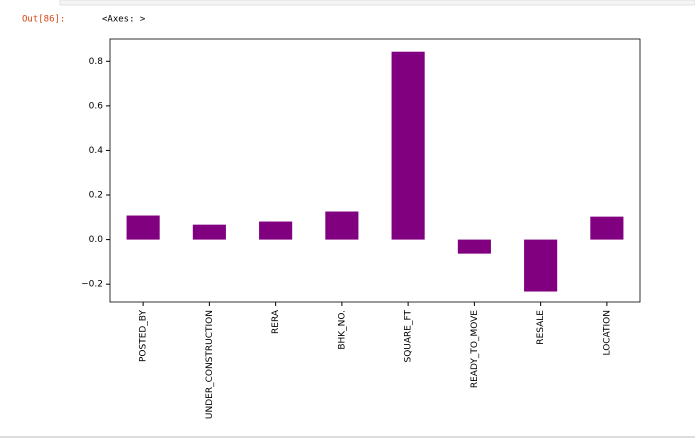 The image size is (695, 441). Describe the element at coordinates (124, 20) in the screenshot. I see `output-text: <Axes: >` at that location.